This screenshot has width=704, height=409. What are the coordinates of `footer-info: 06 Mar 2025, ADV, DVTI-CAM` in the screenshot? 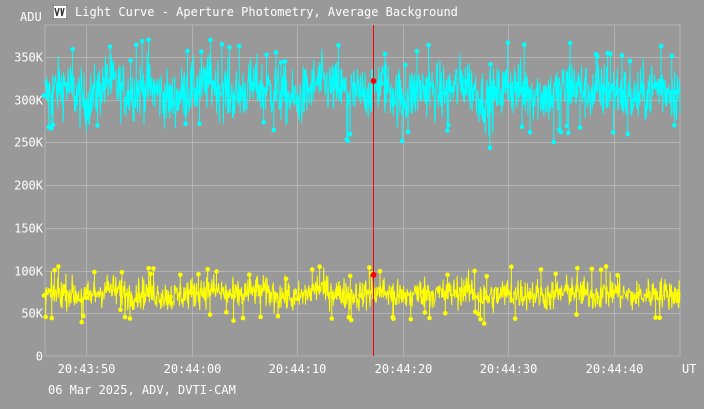 It's located at (142, 390).